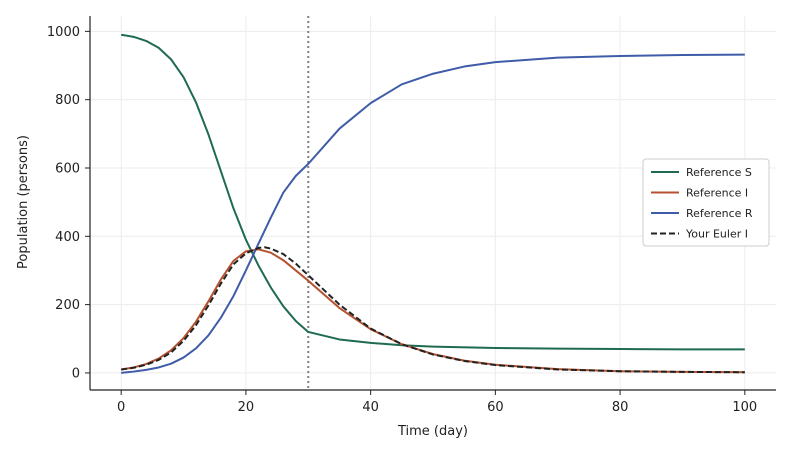 The image size is (792, 456). What do you see at coordinates (63, 32) in the screenshot?
I see `y-tick-label: 1000` at bounding box center [63, 32].